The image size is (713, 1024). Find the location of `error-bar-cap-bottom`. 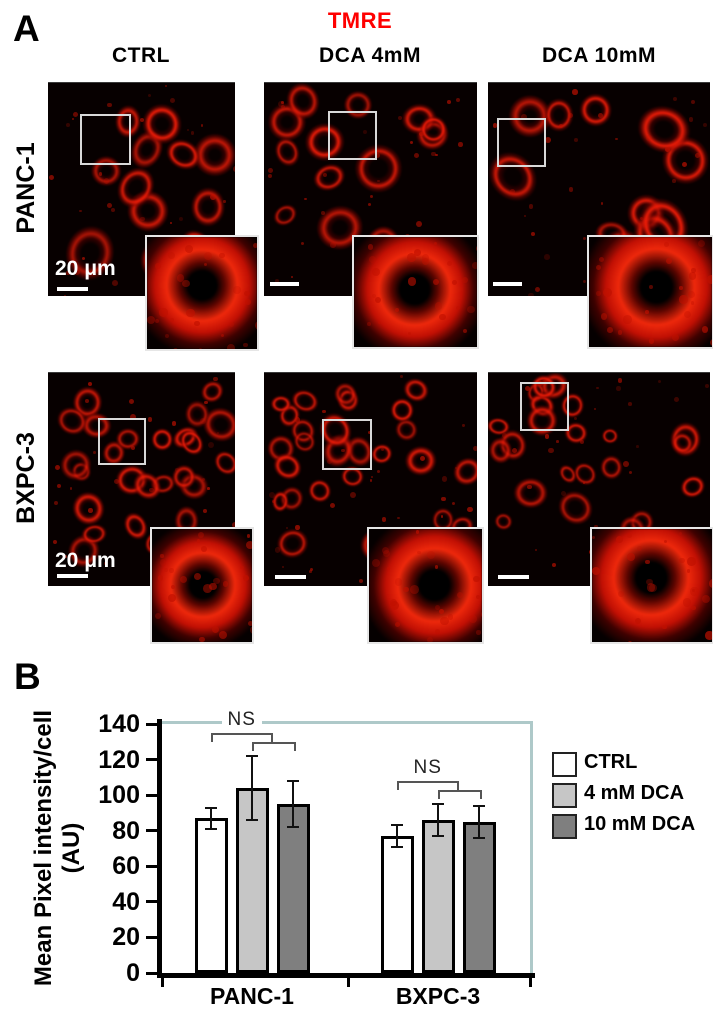

error-bar-cap-bottom is located at coordinates (211, 828).